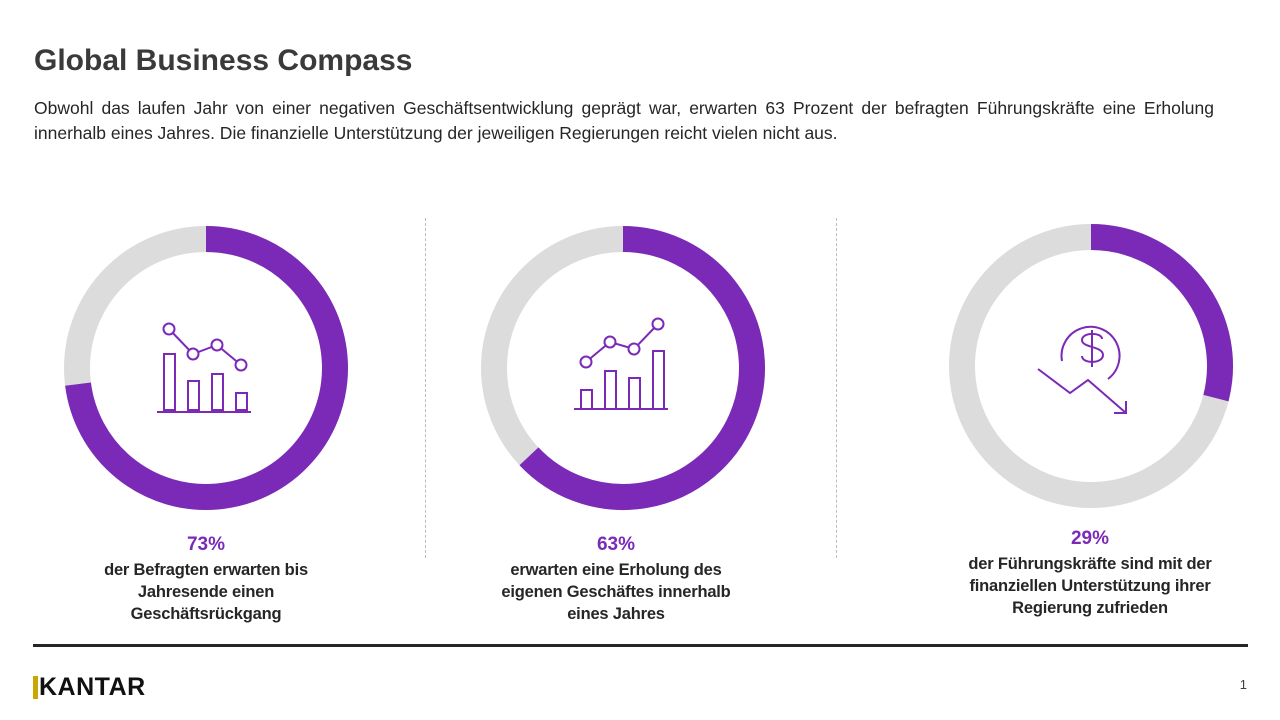 This screenshot has width=1280, height=720. What do you see at coordinates (640, 645) in the screenshot?
I see `footer-rule` at bounding box center [640, 645].